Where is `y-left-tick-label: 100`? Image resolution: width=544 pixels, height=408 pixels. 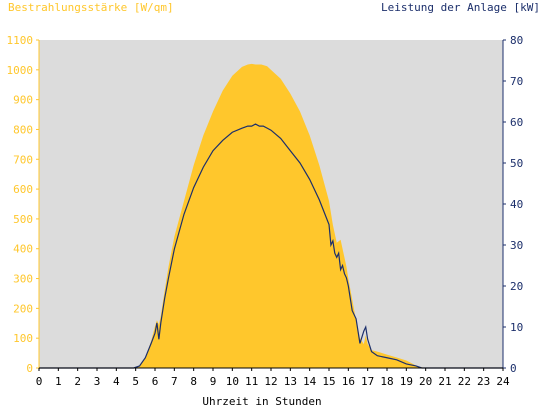
y-left-tick-label: 100 is located at coordinates (23, 338).